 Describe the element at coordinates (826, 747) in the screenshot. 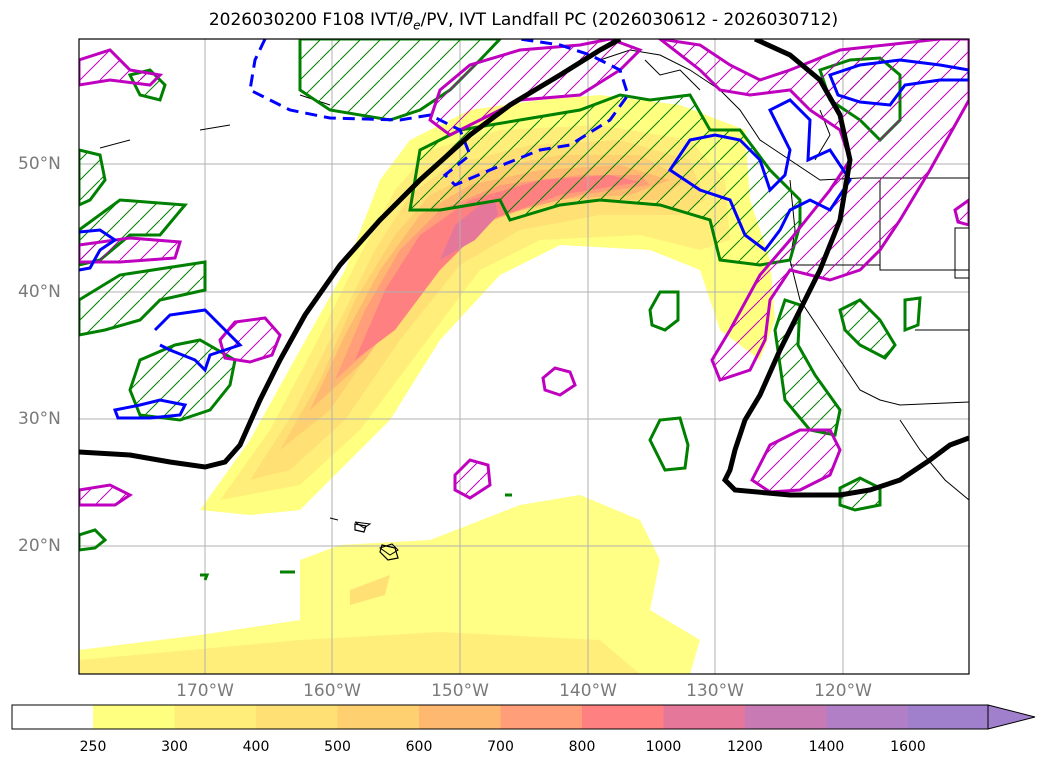

I see `colorbar-tick-label: 1400` at that location.